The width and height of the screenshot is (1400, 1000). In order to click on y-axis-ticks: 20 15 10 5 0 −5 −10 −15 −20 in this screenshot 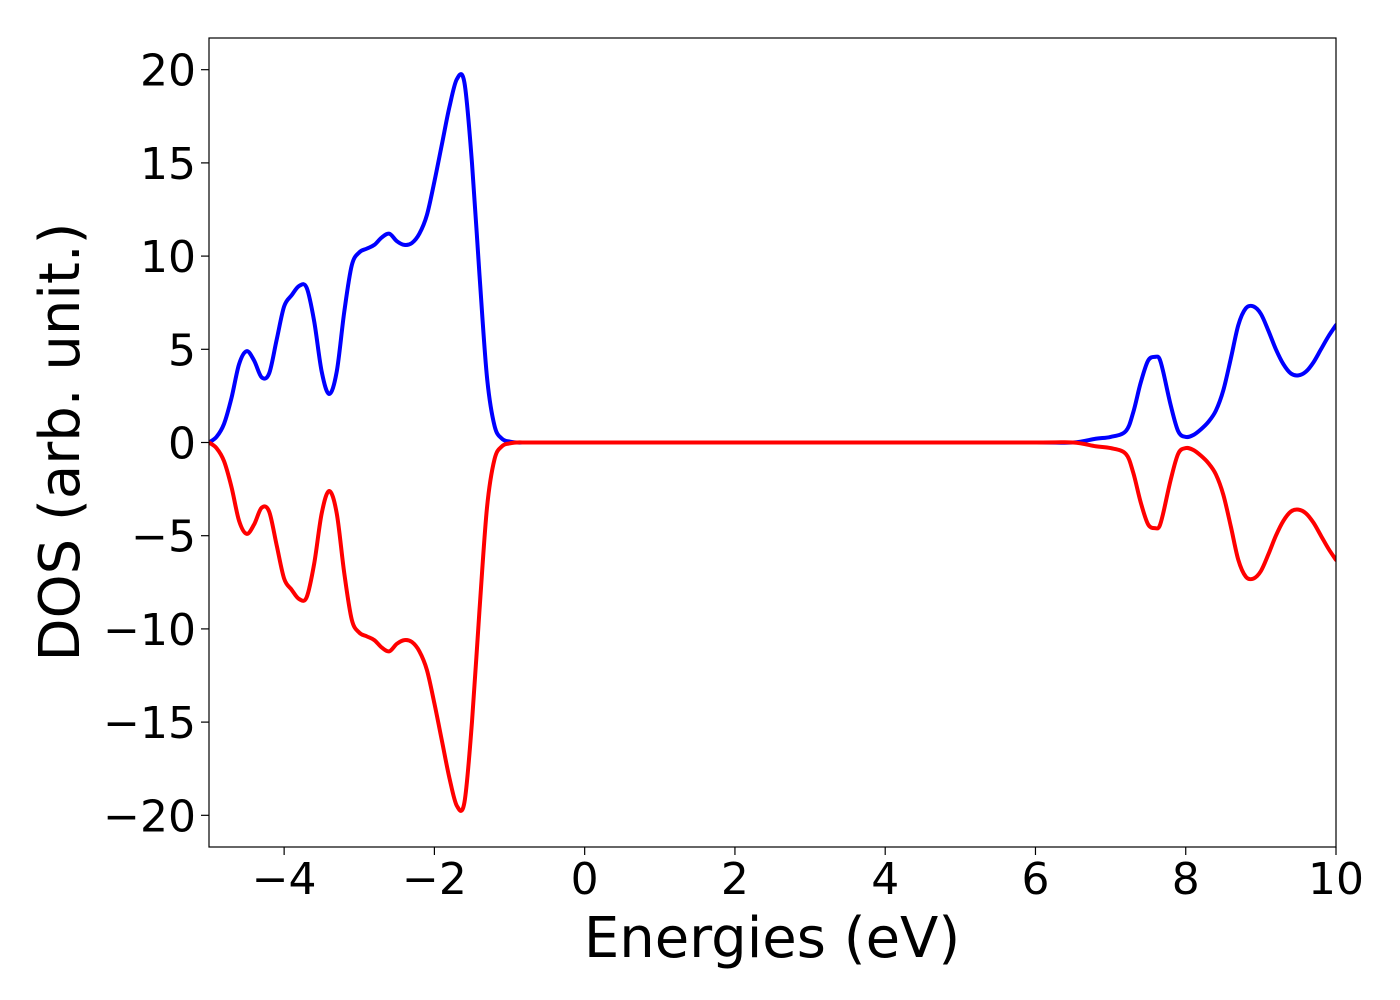, I will do `click(156, 444)`.